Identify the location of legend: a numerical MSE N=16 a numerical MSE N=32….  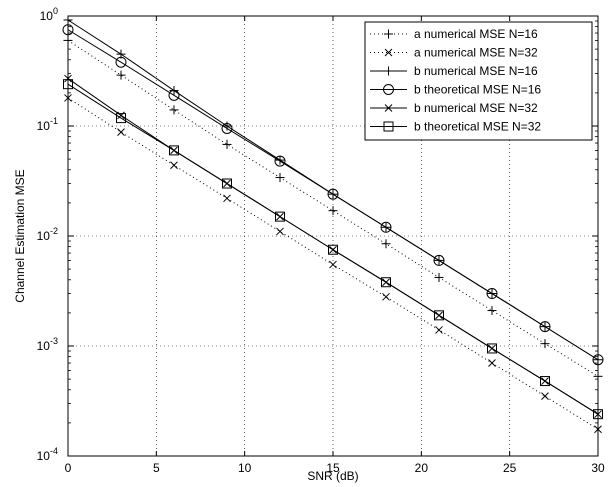
(478, 81).